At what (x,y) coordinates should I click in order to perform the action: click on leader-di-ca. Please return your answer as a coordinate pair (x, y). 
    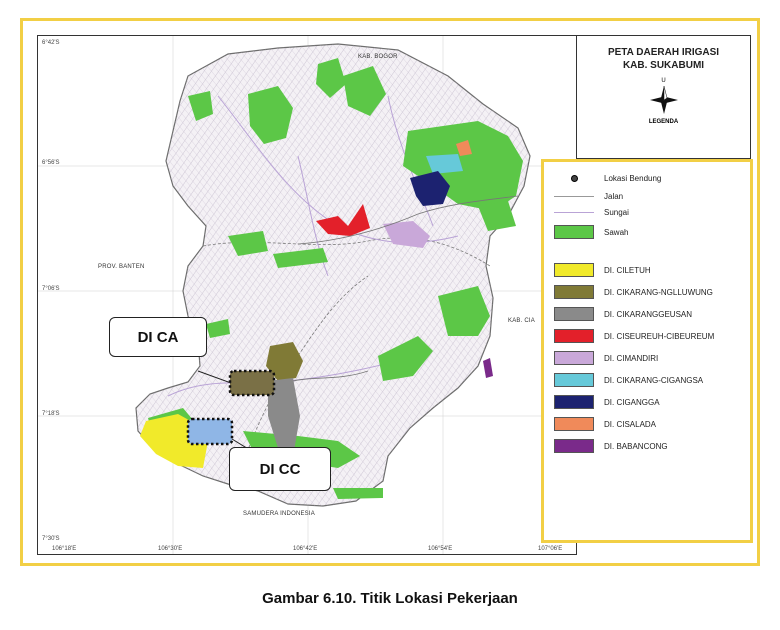
    Looking at the image, I should click on (214, 377).